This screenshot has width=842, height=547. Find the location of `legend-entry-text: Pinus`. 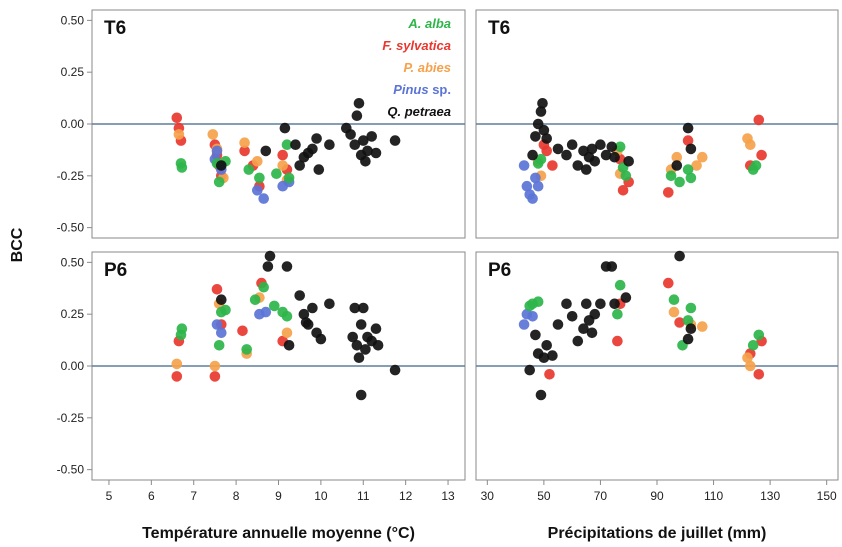

legend-entry-text: Pinus is located at coordinates (410, 89).